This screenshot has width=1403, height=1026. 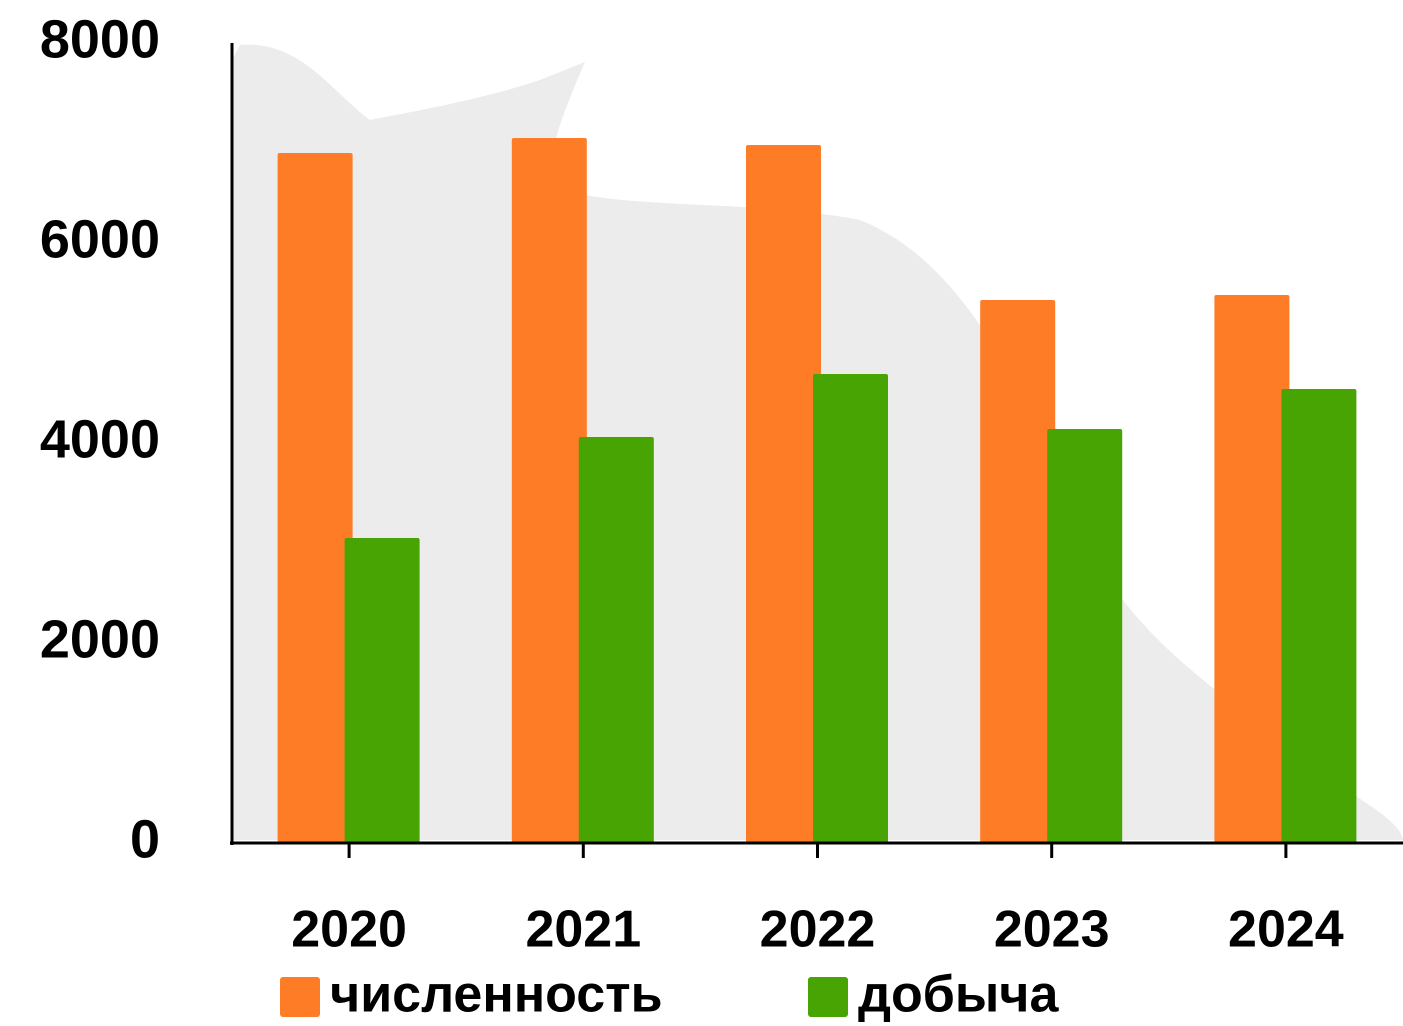 What do you see at coordinates (496, 995) in the screenshot?
I see `legend-label: численность` at bounding box center [496, 995].